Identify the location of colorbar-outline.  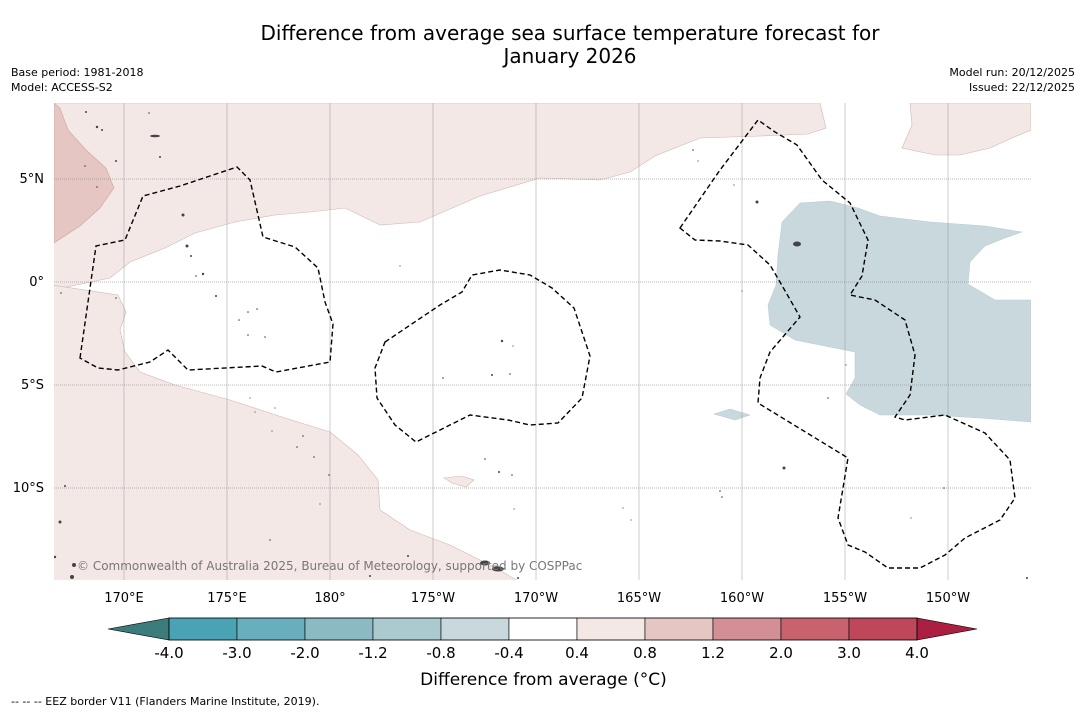
(543, 629).